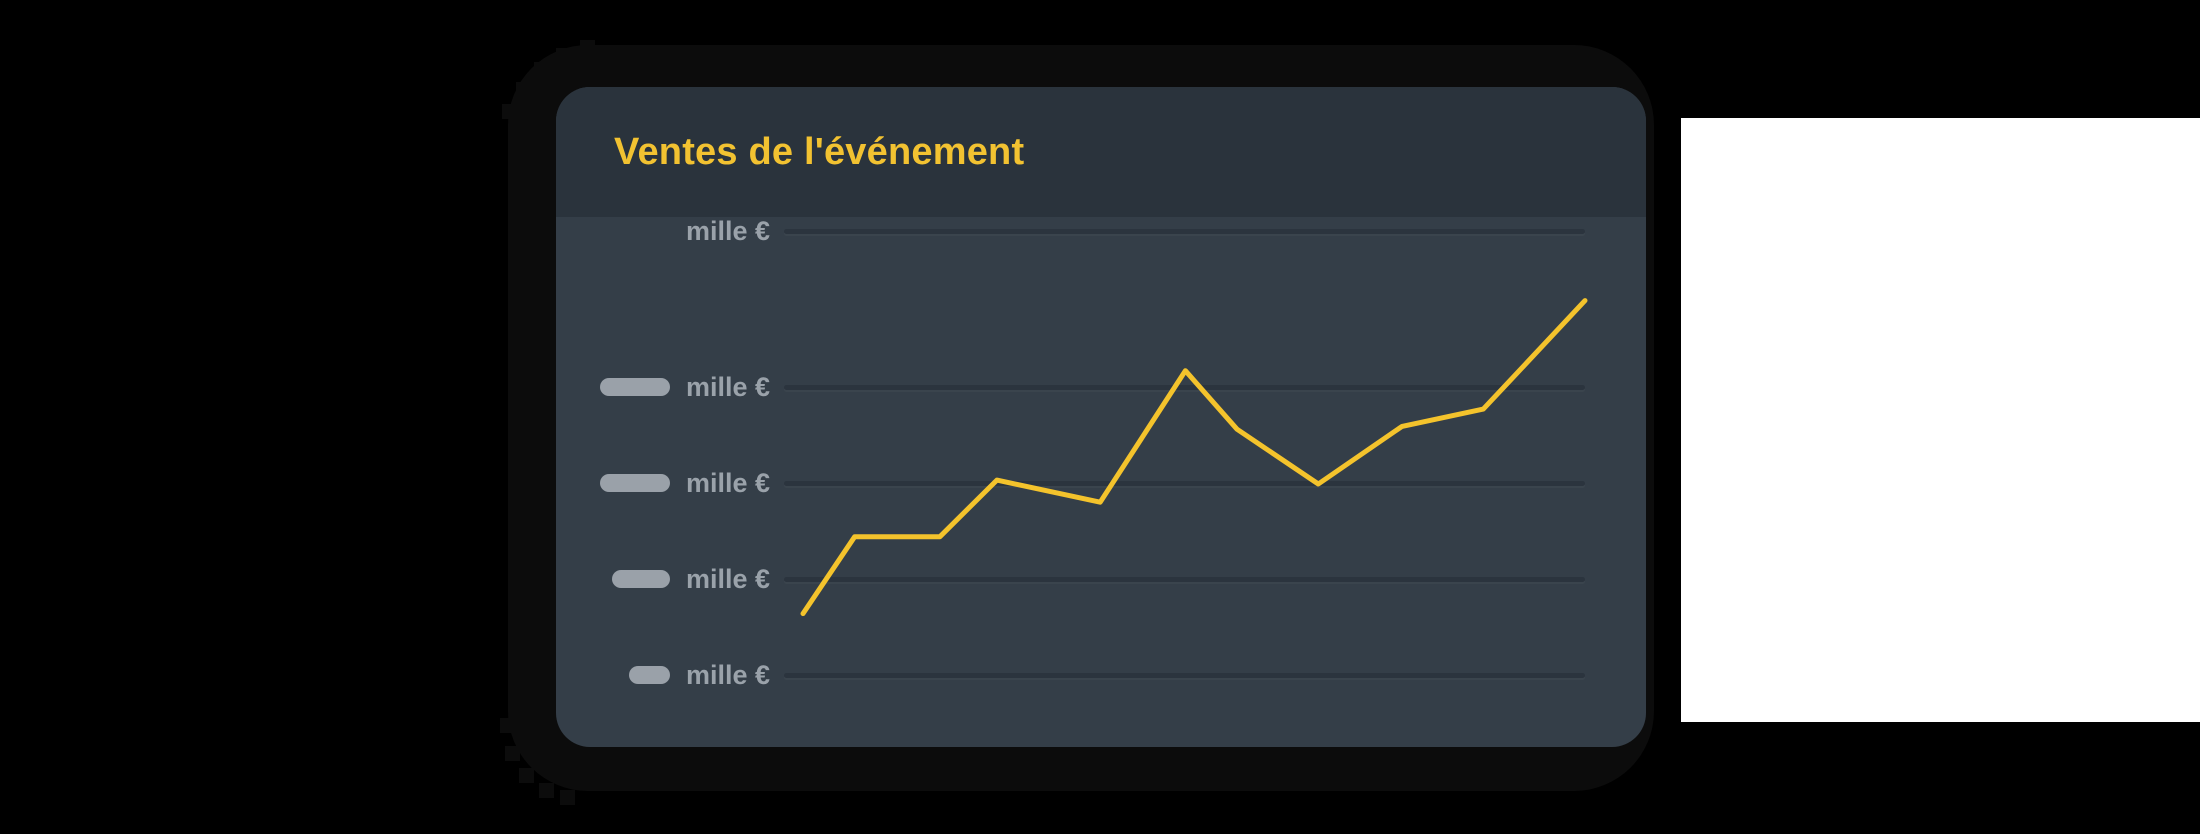 Image resolution: width=2200 pixels, height=834 pixels. What do you see at coordinates (819, 151) in the screenshot?
I see `card-title: Ventes de l'événement` at bounding box center [819, 151].